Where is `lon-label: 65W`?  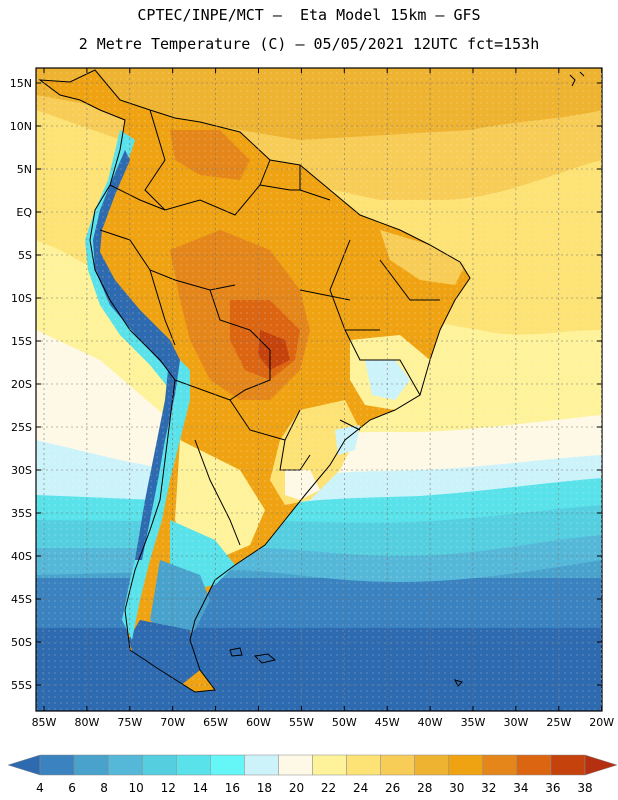
lon-label: 65W is located at coordinates (215, 722).